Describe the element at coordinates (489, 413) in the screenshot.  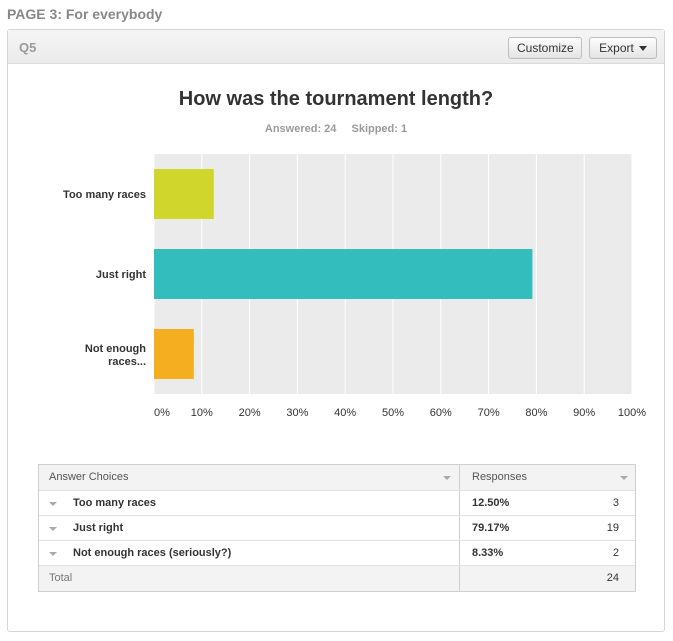
I see `x-tick-label: 70%` at that location.